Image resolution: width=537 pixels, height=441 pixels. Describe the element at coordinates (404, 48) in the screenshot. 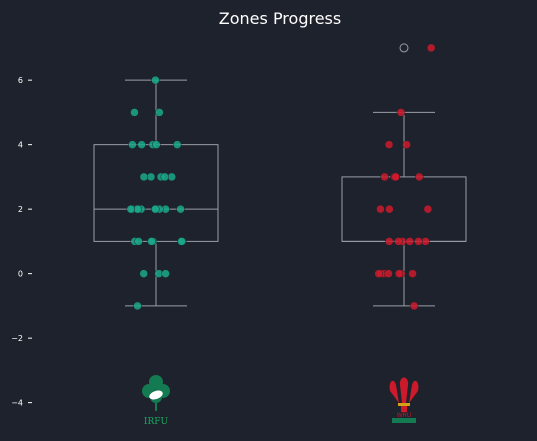

I see `outlier-marker` at that location.